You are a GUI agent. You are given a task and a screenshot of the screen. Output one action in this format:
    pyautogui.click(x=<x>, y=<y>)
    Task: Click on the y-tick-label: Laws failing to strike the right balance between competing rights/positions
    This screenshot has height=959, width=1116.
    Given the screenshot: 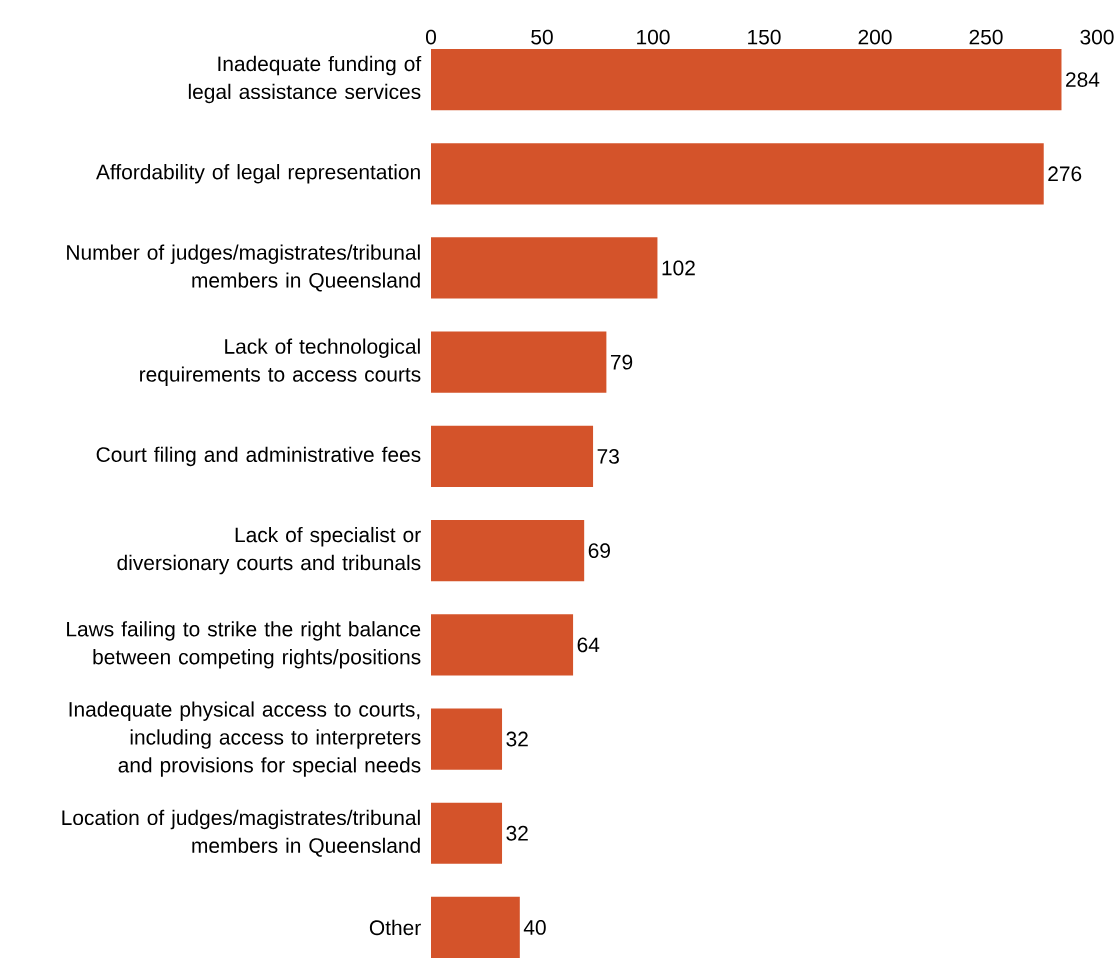 What is the action you would take?
    pyautogui.click(x=244, y=645)
    